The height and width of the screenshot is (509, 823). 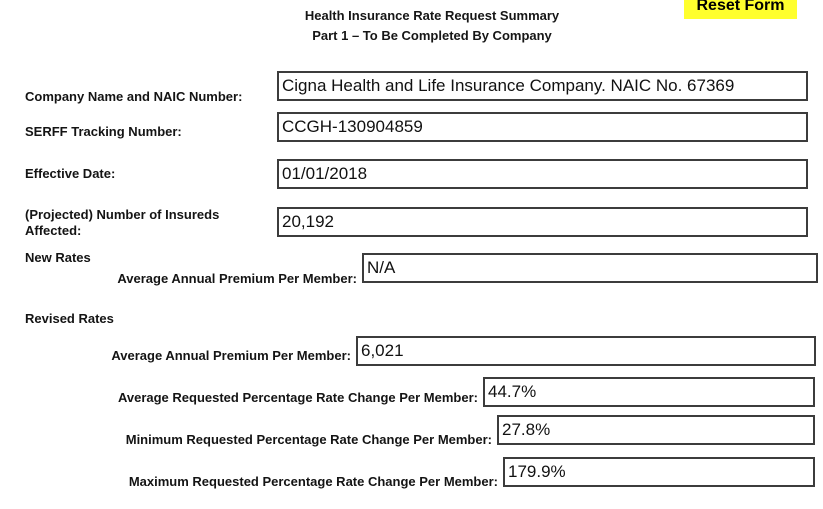 What do you see at coordinates (134, 96) in the screenshot?
I see `company-name-label: Company Name and NAIC Number:` at bounding box center [134, 96].